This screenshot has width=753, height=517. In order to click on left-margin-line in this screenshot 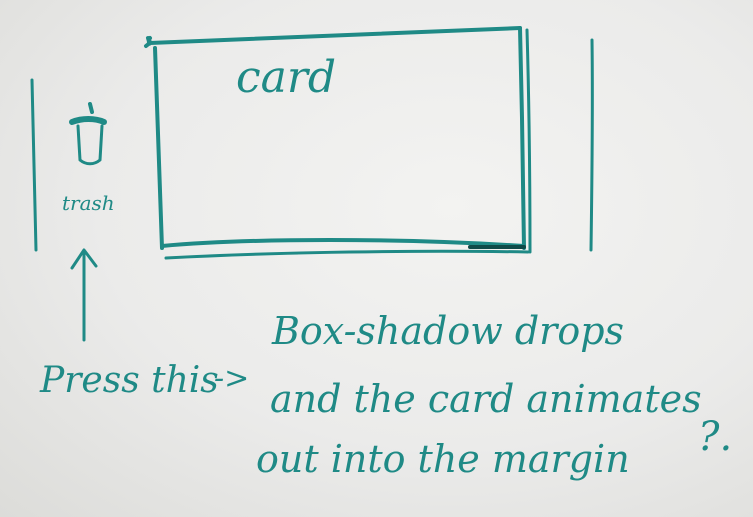, I will do `click(34, 165)`.